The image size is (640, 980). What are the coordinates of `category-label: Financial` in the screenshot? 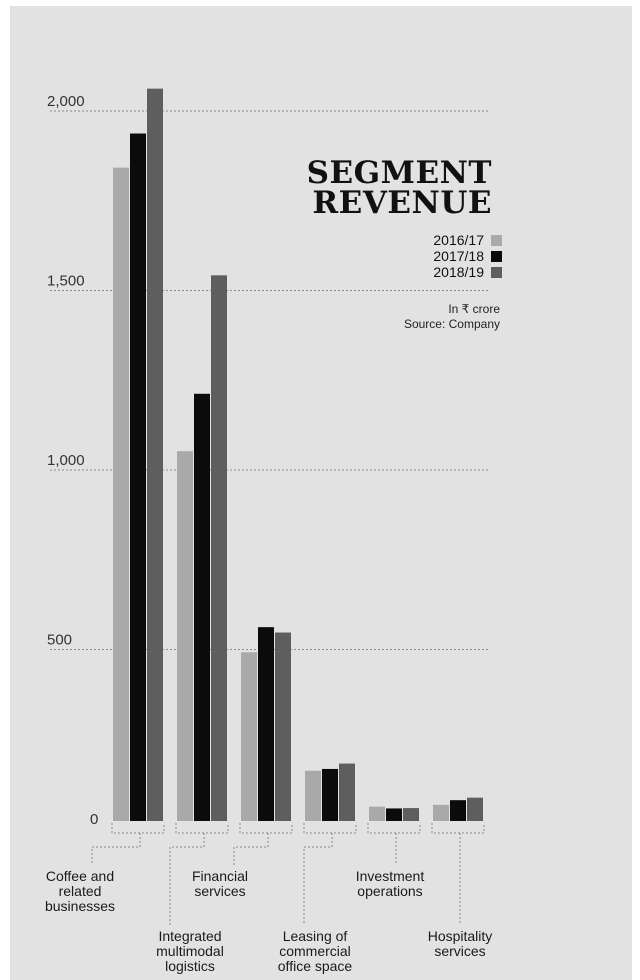 It's located at (220, 876).